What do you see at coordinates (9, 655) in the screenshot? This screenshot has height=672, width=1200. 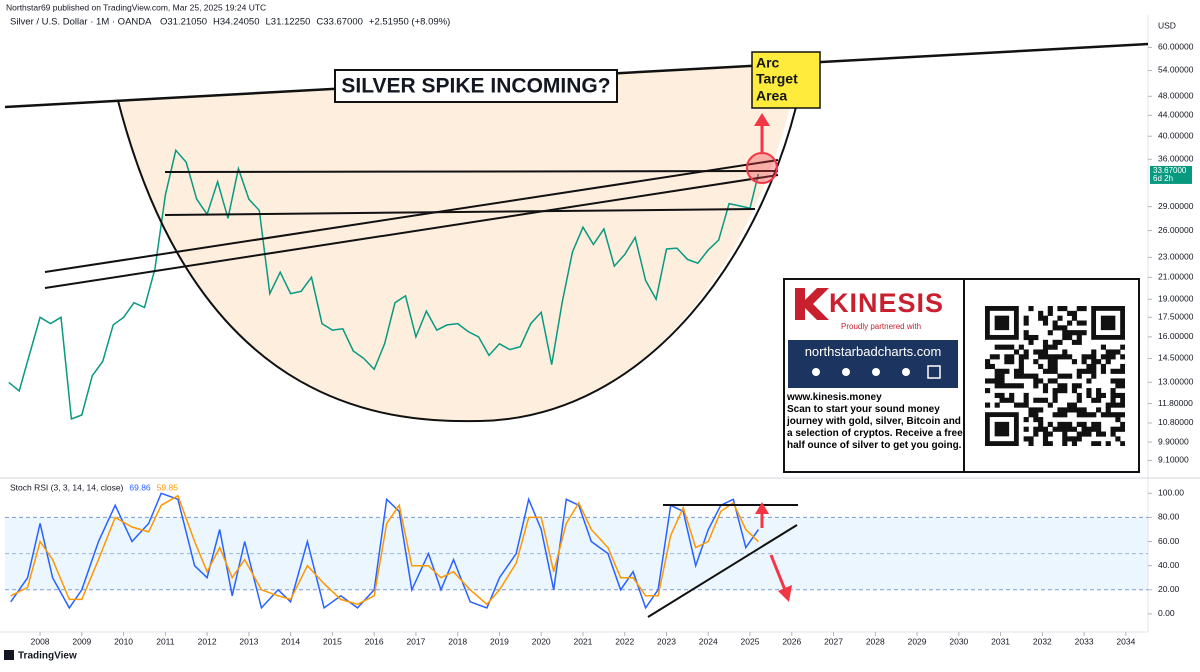 I see `tv-logo` at bounding box center [9, 655].